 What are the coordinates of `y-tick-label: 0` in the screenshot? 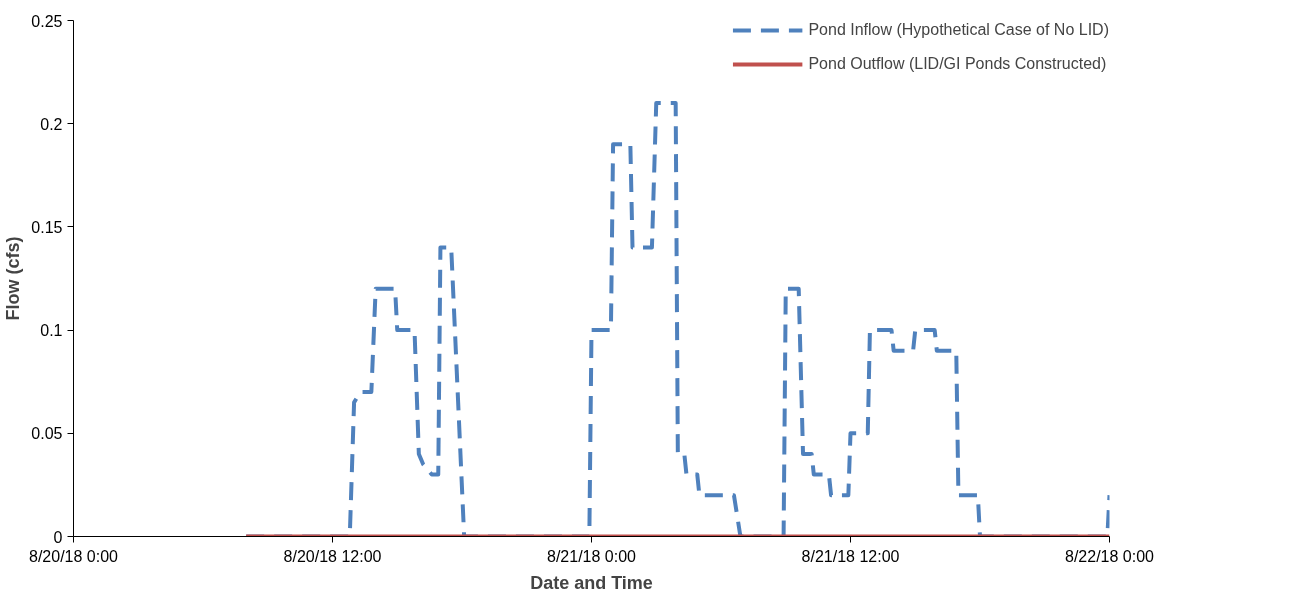 It's located at (58, 537).